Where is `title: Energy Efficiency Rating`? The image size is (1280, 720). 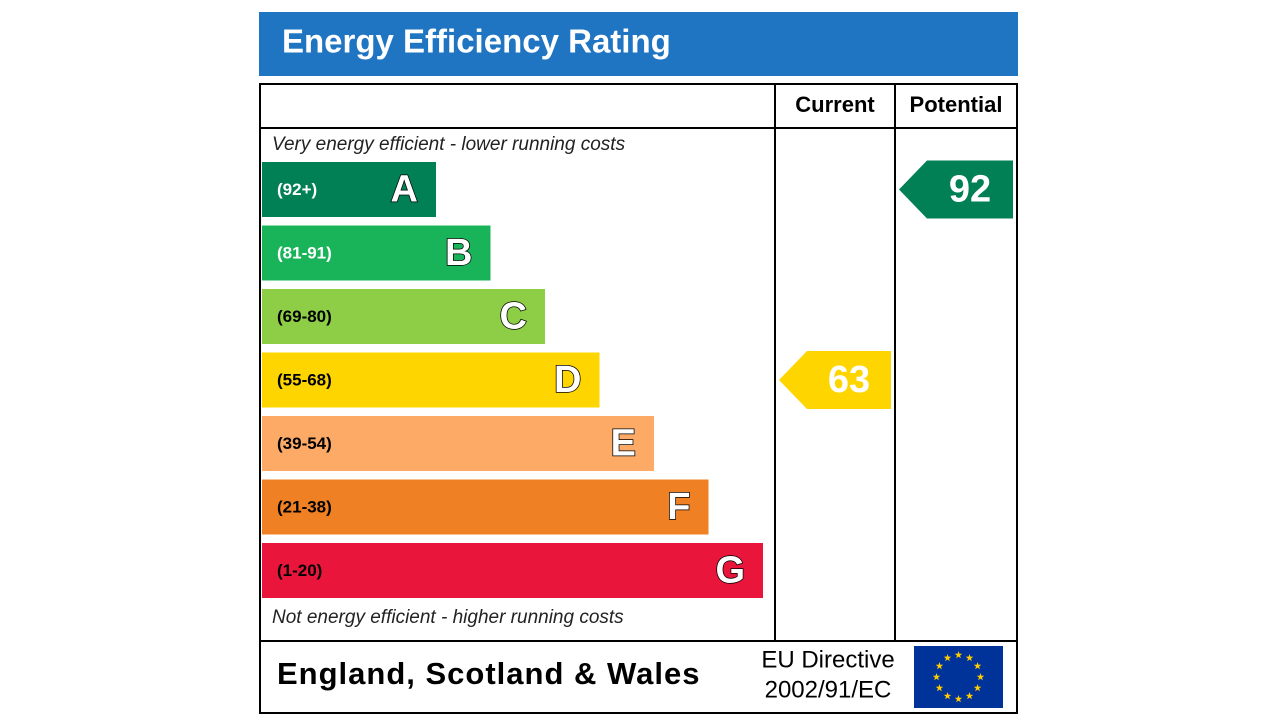 title: Energy Efficiency Rating is located at coordinates (476, 41).